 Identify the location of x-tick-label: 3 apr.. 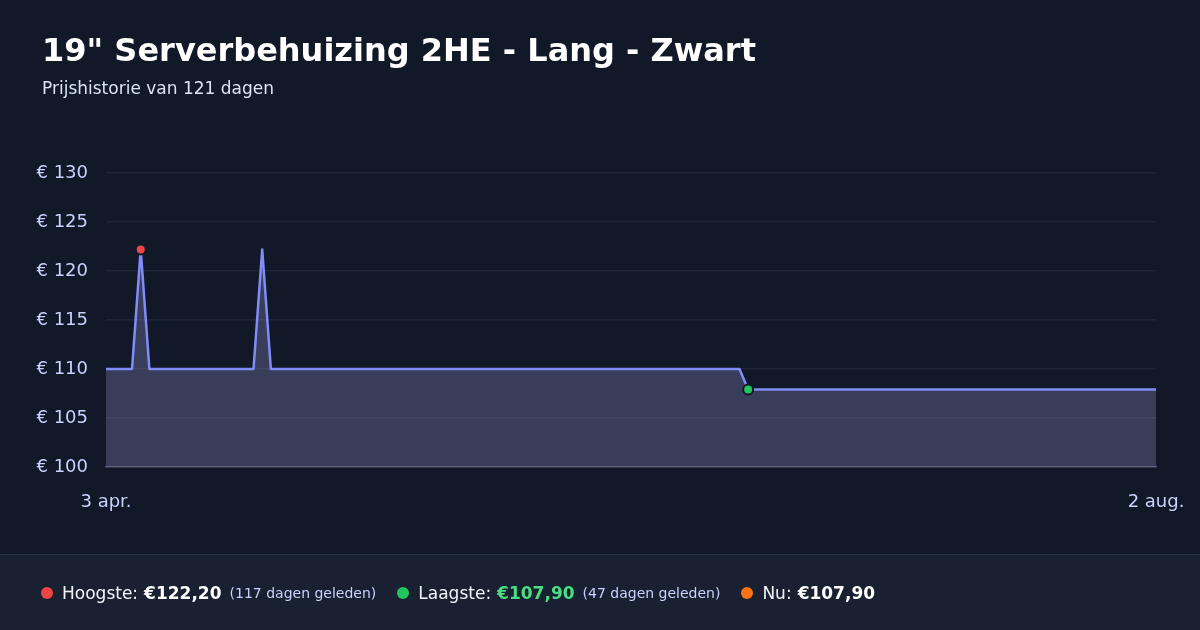
(106, 501).